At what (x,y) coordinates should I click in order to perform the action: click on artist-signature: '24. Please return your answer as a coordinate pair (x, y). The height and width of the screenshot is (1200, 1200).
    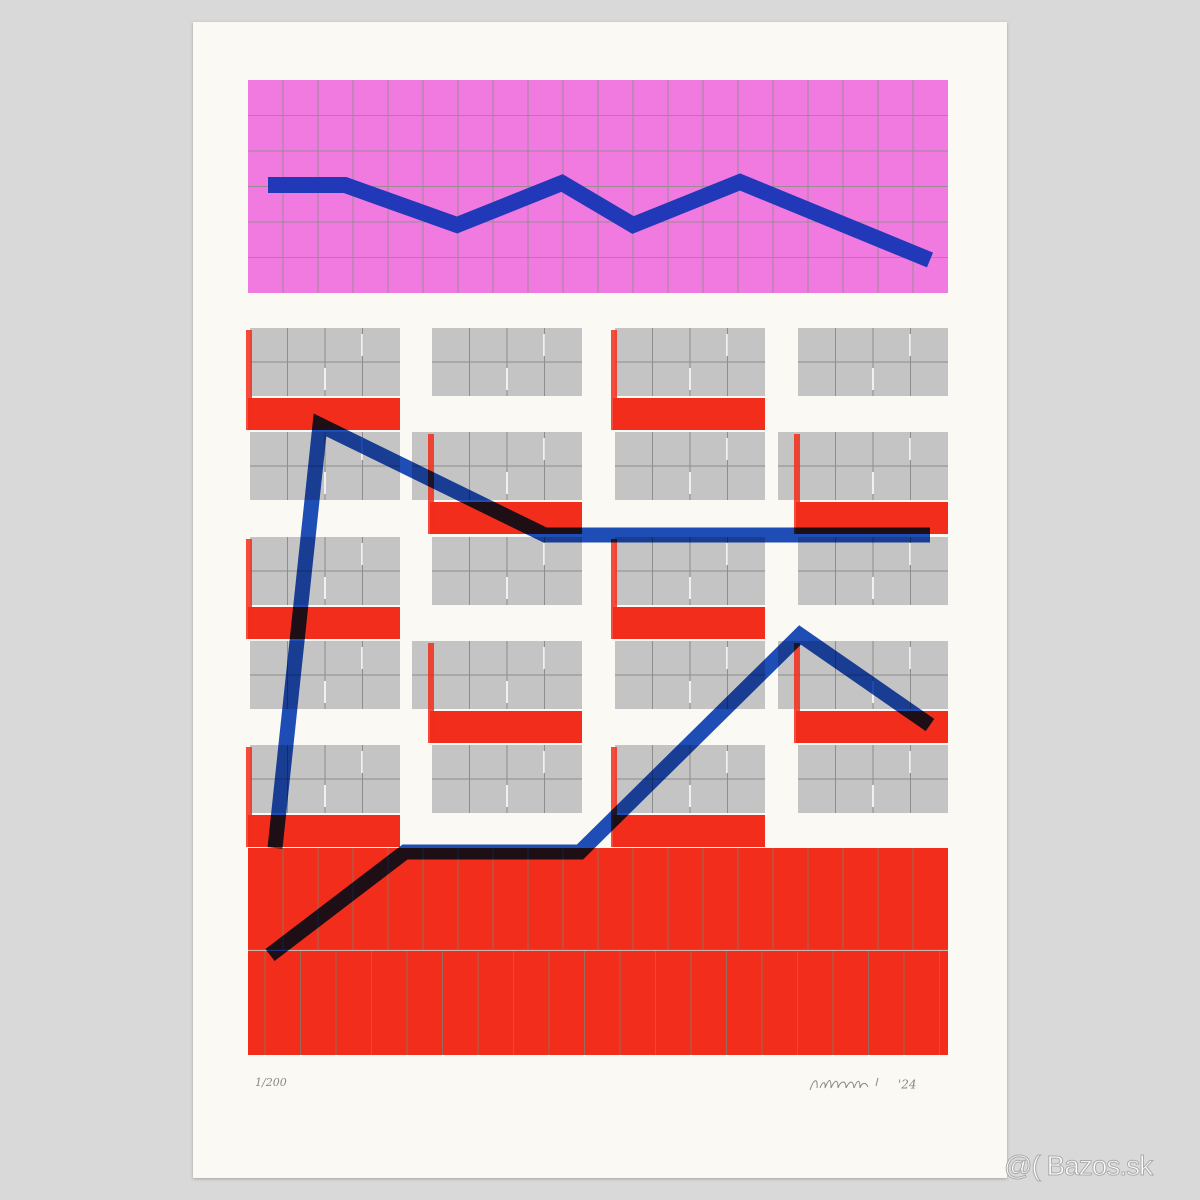
    Looking at the image, I should click on (862, 1085).